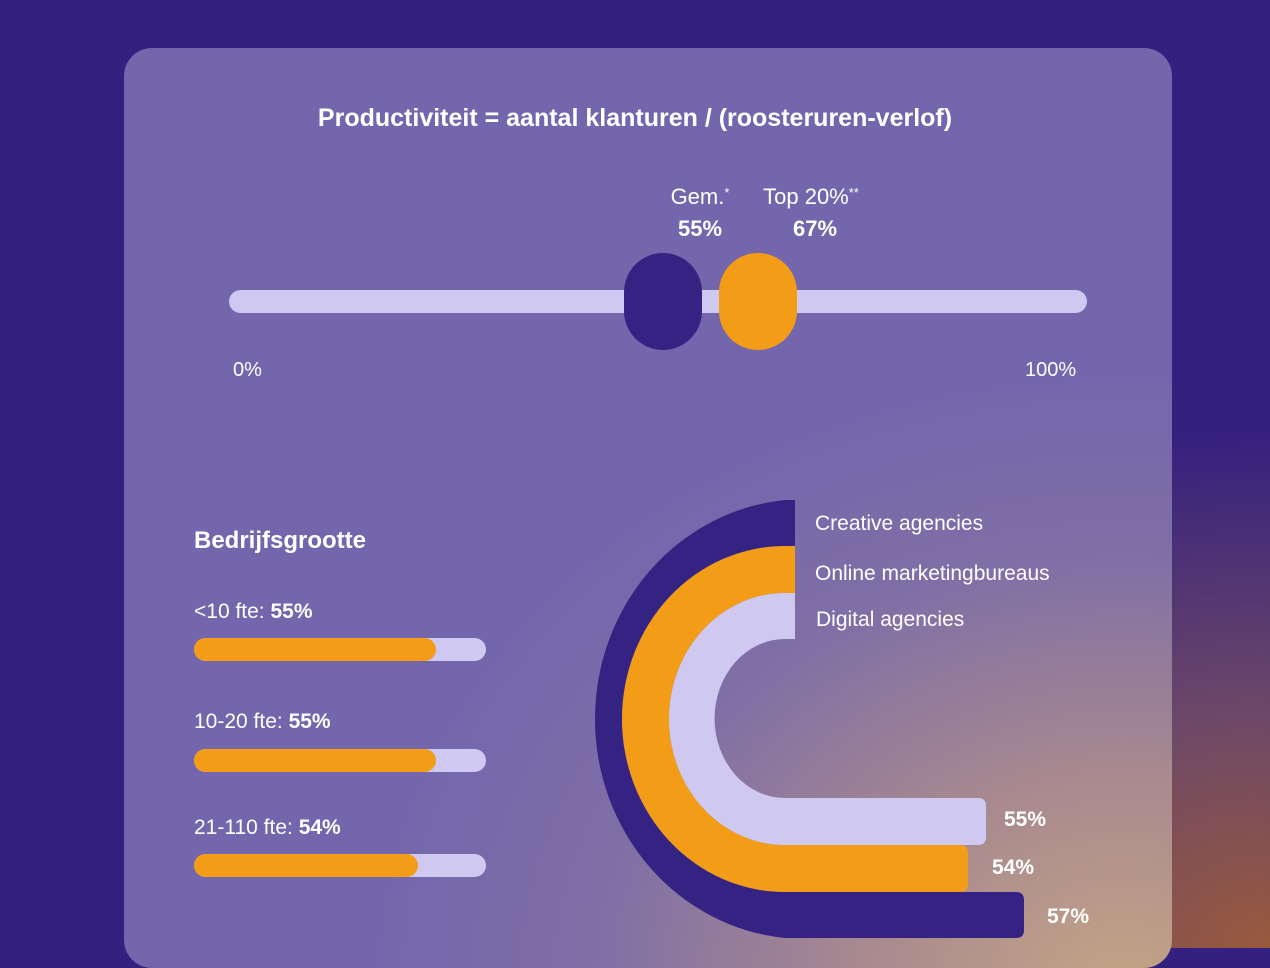 This screenshot has height=968, width=1270. What do you see at coordinates (1013, 867) in the screenshot?
I see `value-online-marketingbureaus: 54%` at bounding box center [1013, 867].